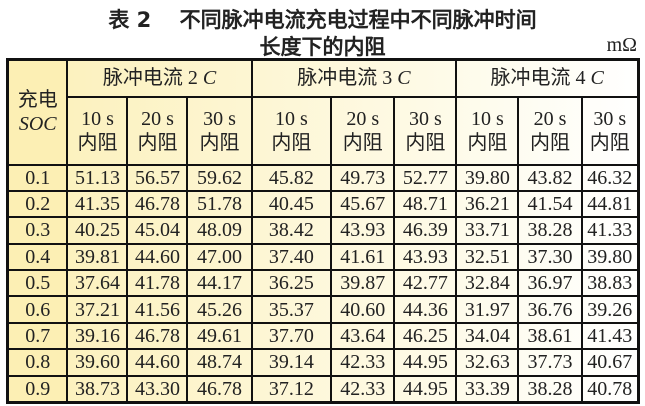 The width and height of the screenshot is (645, 406). Describe the element at coordinates (425, 336) in the screenshot. I see `value-cell: 46.25` at that location.